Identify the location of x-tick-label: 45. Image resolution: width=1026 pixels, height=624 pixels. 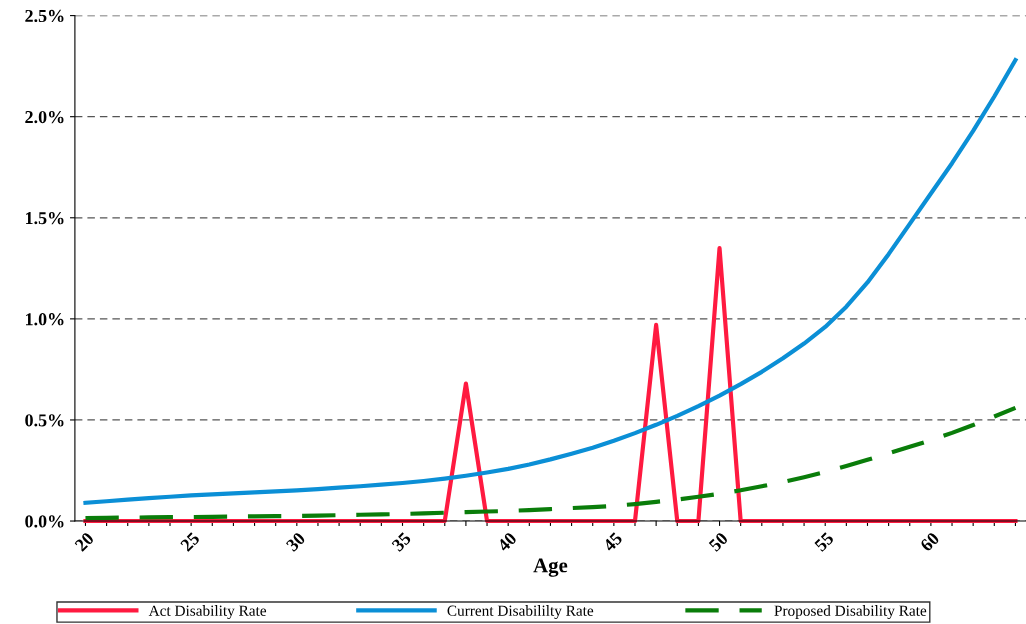
(612, 542).